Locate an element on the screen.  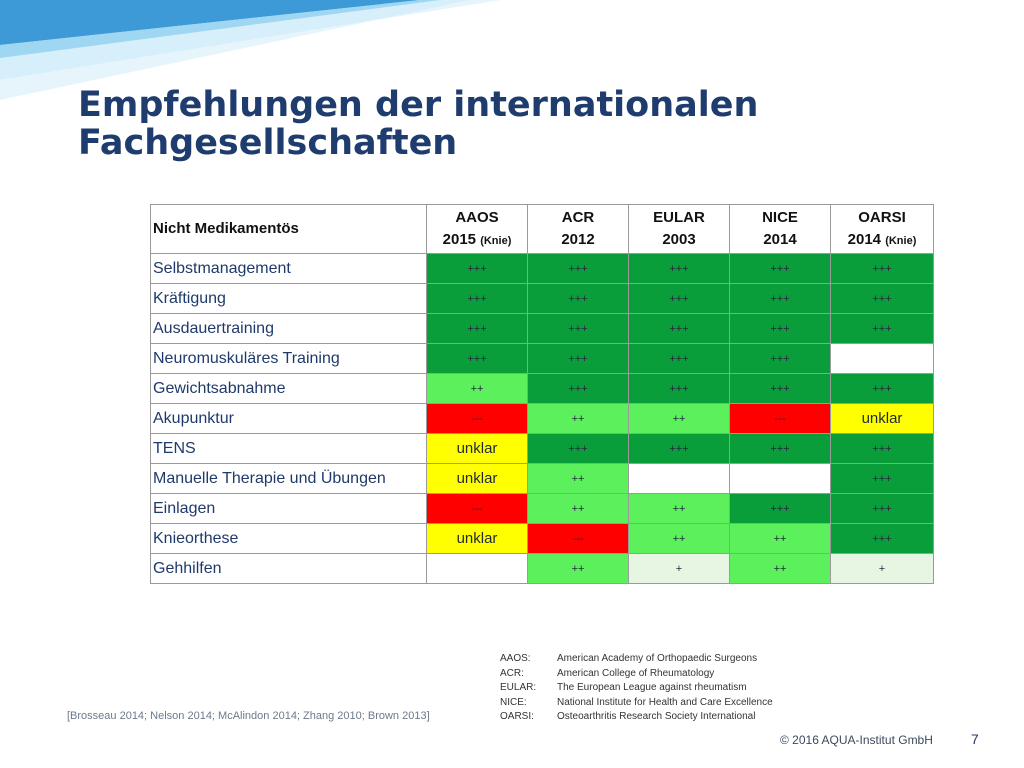
table-row: Akupunktur --- ++ ++ --- unklar is located at coordinates (542, 418).